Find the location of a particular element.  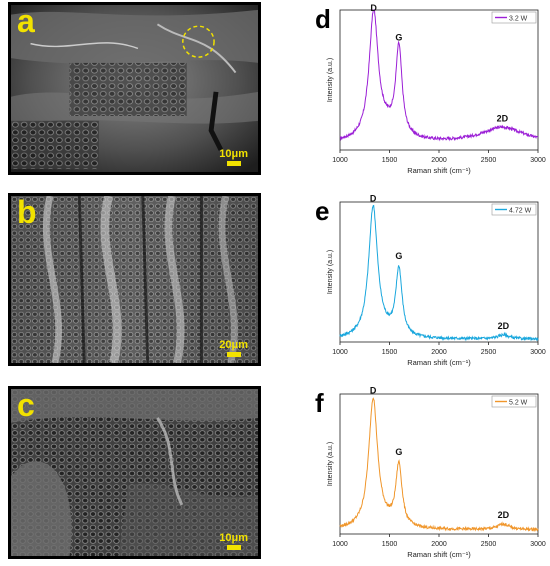

panel-label: f is located at coordinates (319, 403).